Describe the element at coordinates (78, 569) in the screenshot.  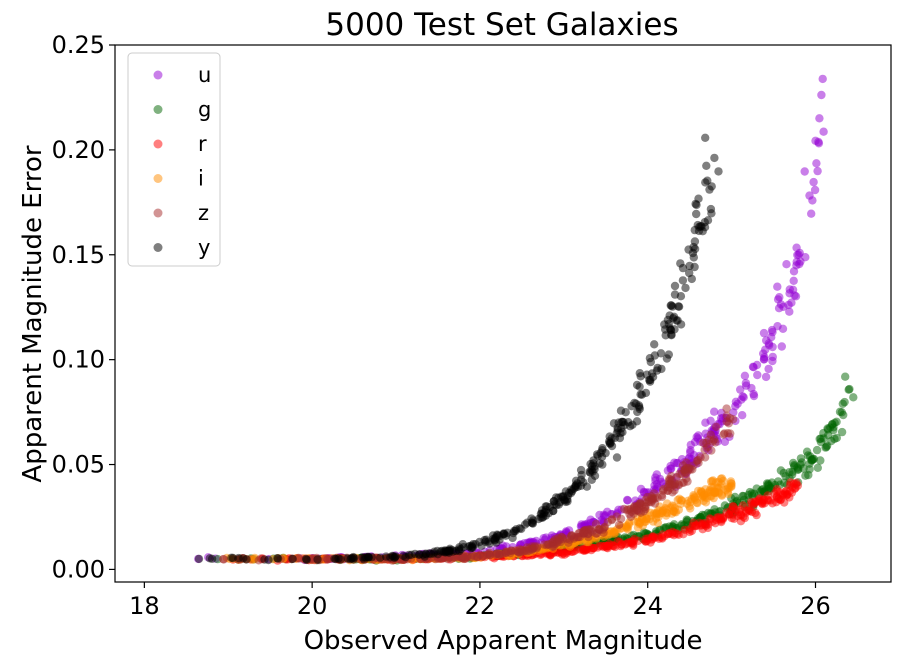
I see `y-tick-label: 0.00` at that location.